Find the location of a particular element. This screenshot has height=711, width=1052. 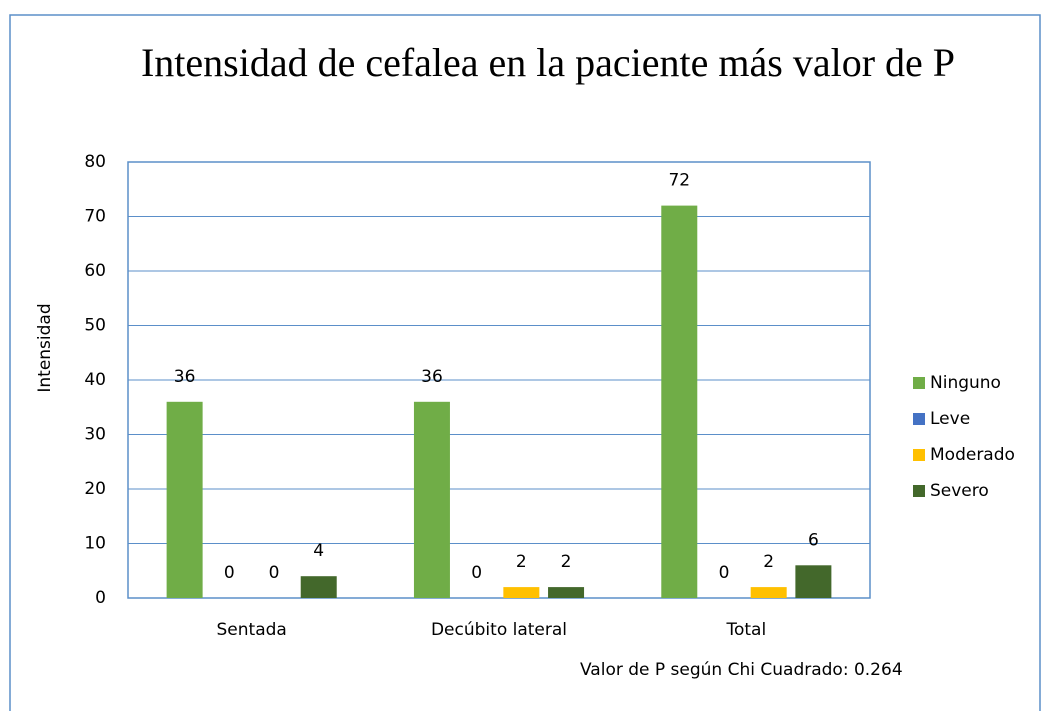

y-tick-label: 80 is located at coordinates (95, 162).